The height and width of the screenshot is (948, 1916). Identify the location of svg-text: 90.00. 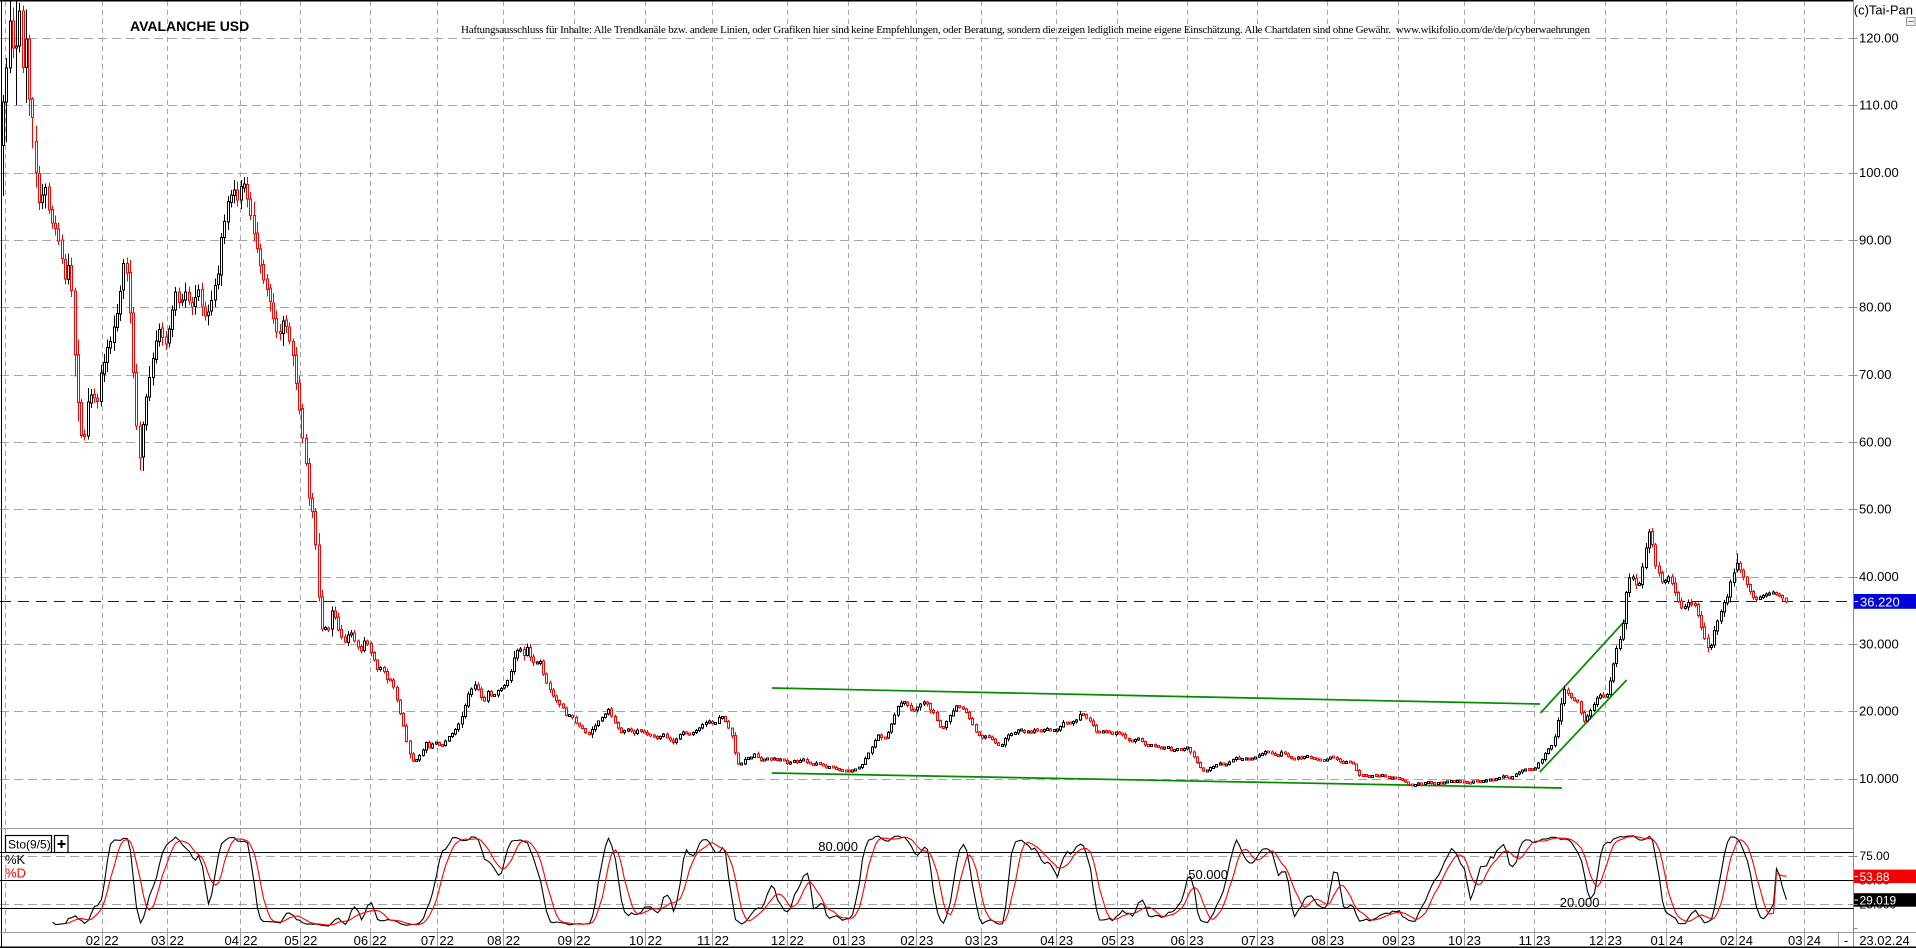
(1875, 239).